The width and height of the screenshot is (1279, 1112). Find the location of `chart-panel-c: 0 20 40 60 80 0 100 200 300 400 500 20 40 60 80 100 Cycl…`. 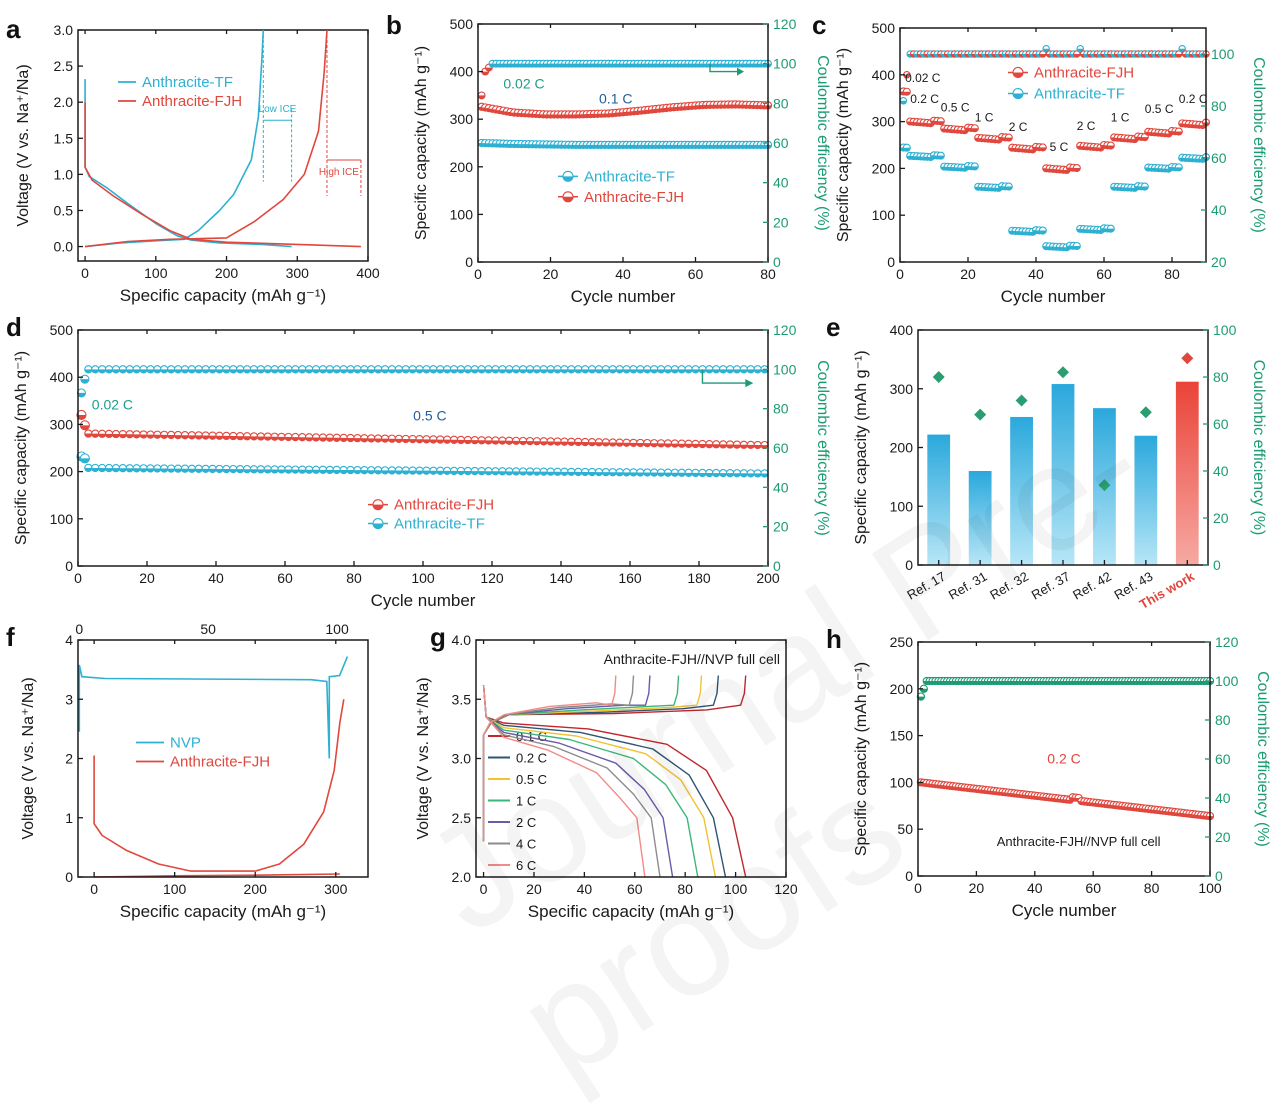

chart-panel-c: 0 20 40 60 80 0 100 200 300 400 500 20 40 60 80 100 Cycl… is located at coordinates (1051, 163).